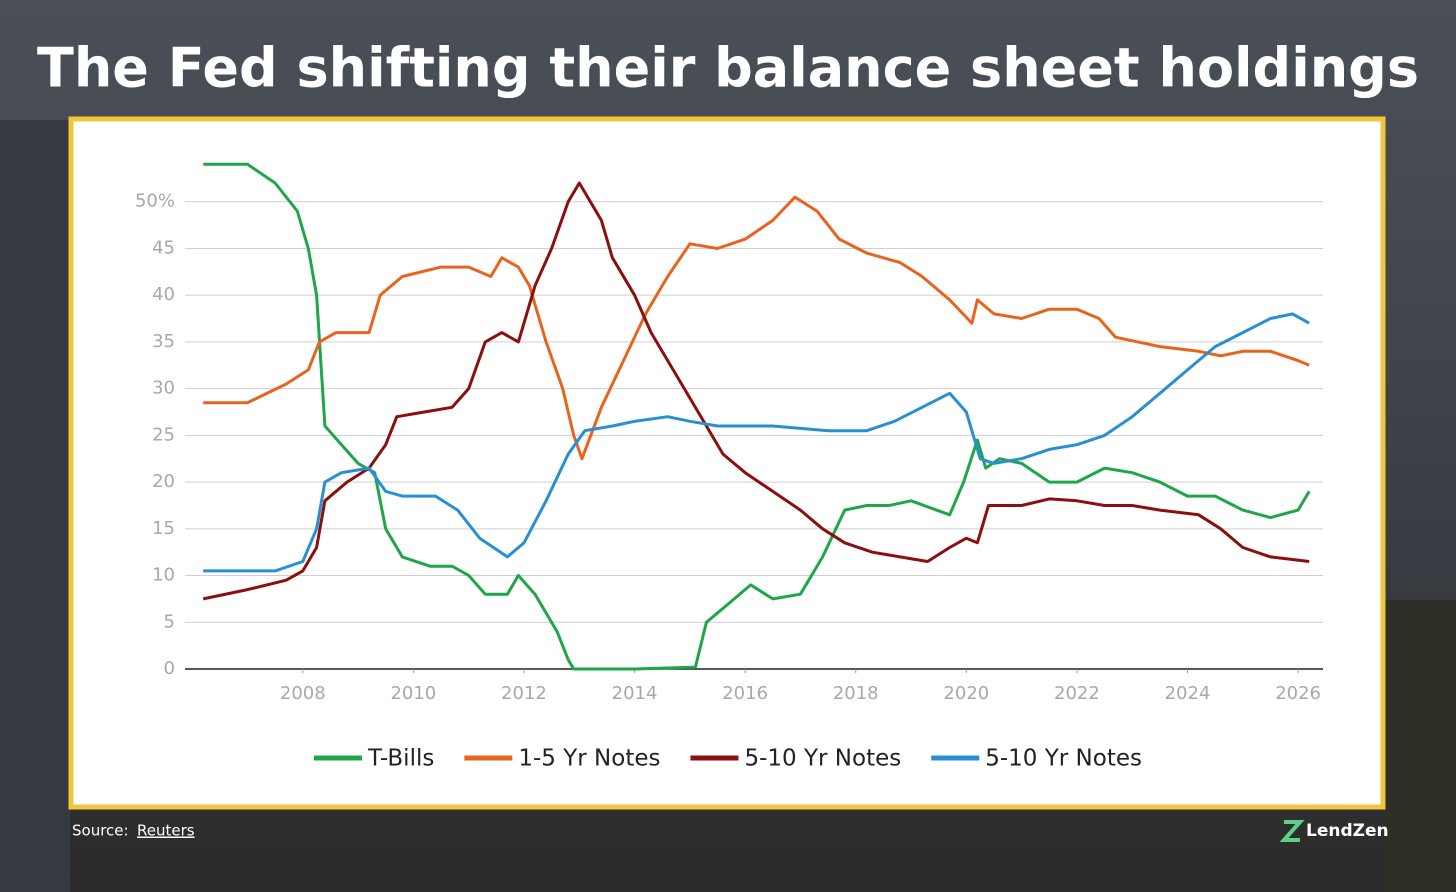 The width and height of the screenshot is (1456, 892). I want to click on trees, so click(1420, 746).